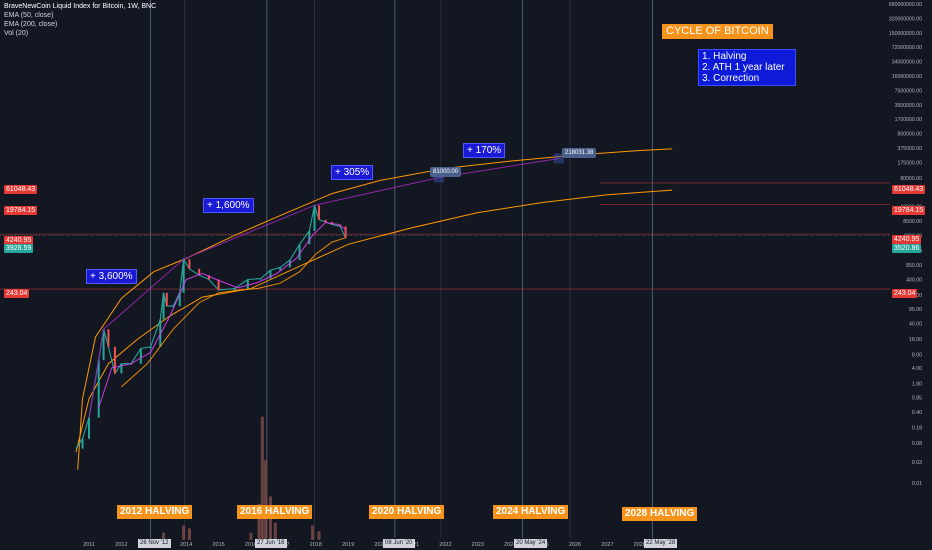 The image size is (932, 550). What do you see at coordinates (271, 543) in the screenshot?
I see `date-tag-2016: 27 Jun '16` at bounding box center [271, 543].